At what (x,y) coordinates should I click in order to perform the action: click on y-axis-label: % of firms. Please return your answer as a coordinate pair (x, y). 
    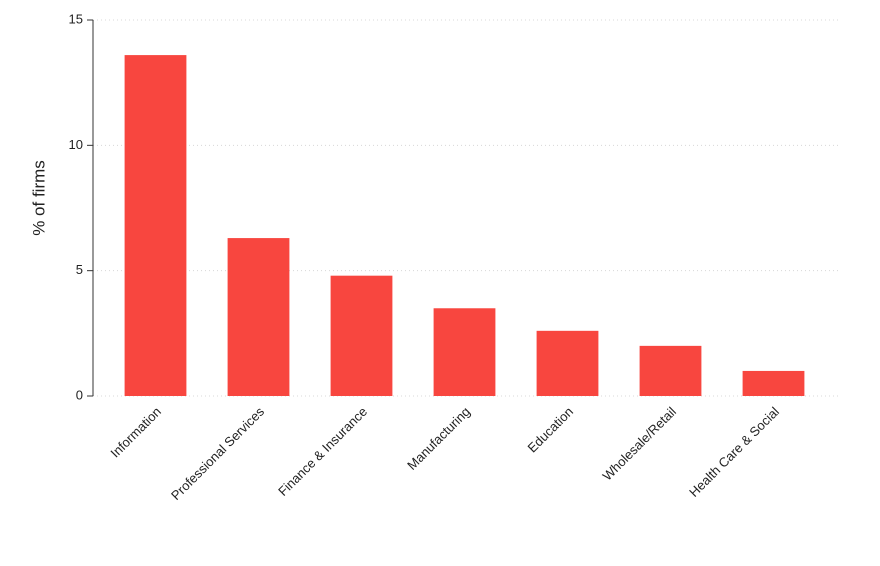
    Looking at the image, I should click on (38, 198).